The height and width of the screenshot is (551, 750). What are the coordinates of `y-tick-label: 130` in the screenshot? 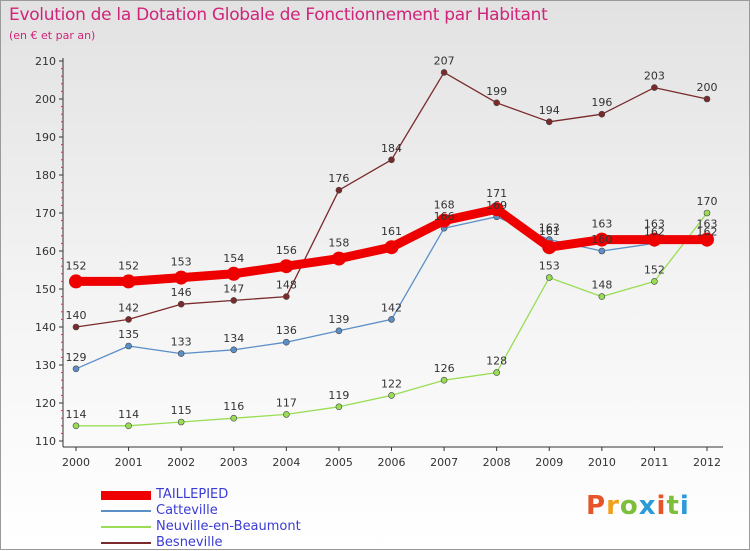 It's located at (45, 365).